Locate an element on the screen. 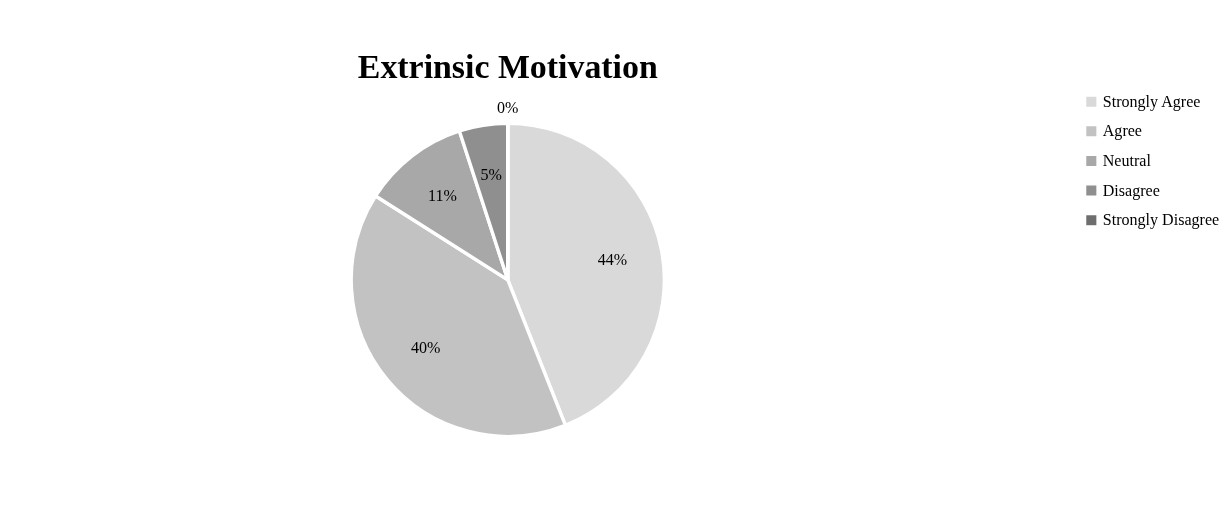 Image resolution: width=1228 pixels, height=512 pixels. data-label: 44% is located at coordinates (612, 259).